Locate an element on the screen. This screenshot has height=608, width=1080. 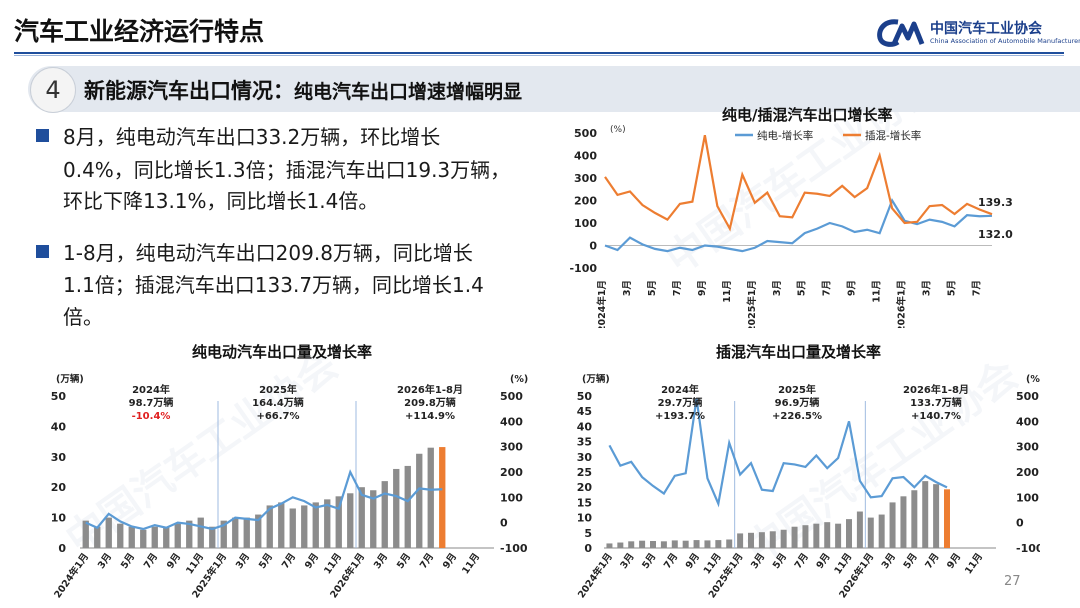
header-rule is located at coordinates (539, 53).